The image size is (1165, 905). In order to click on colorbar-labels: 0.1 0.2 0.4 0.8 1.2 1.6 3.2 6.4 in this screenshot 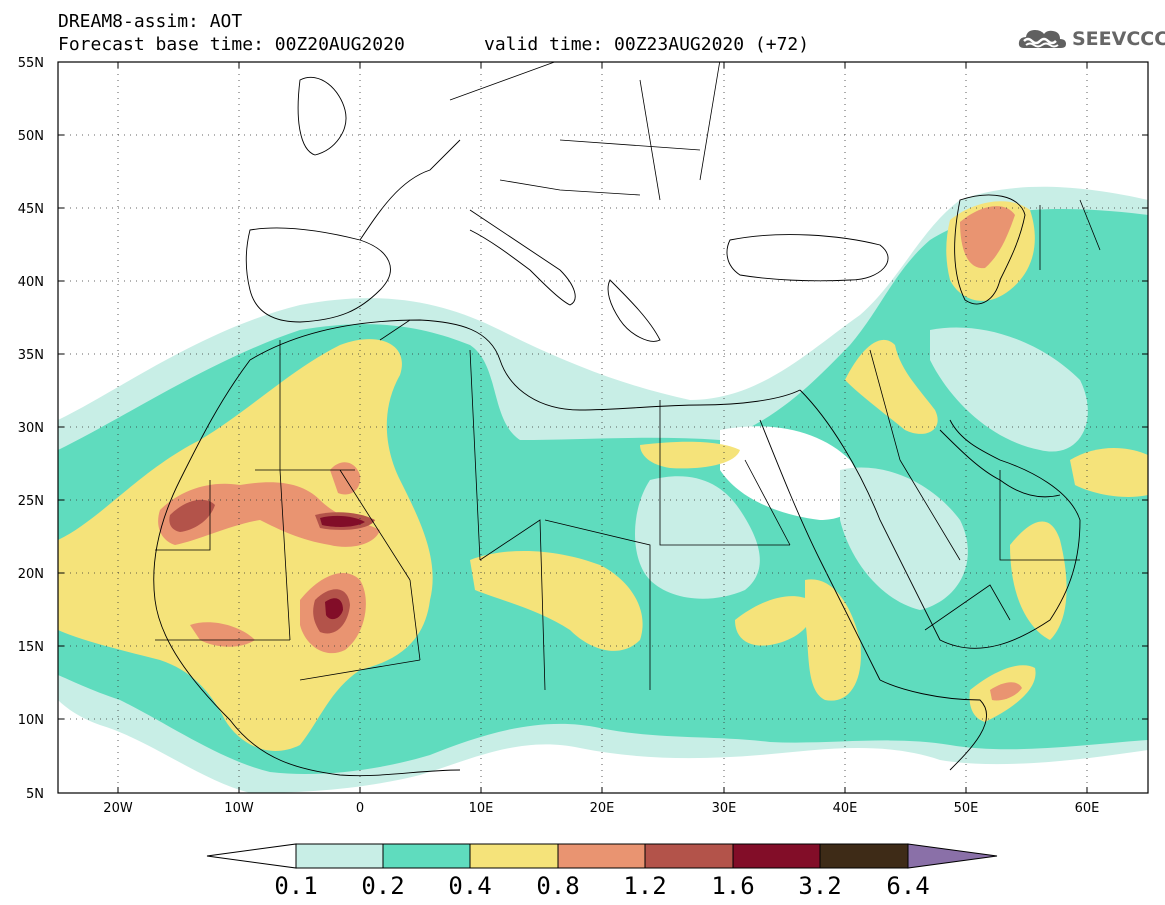, I will do `click(601, 886)`.